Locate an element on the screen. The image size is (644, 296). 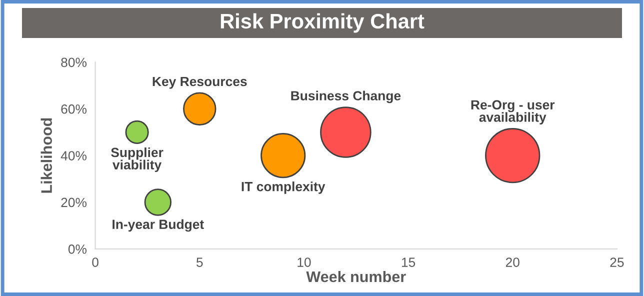
y-tick-label: 20% is located at coordinates (74, 203).